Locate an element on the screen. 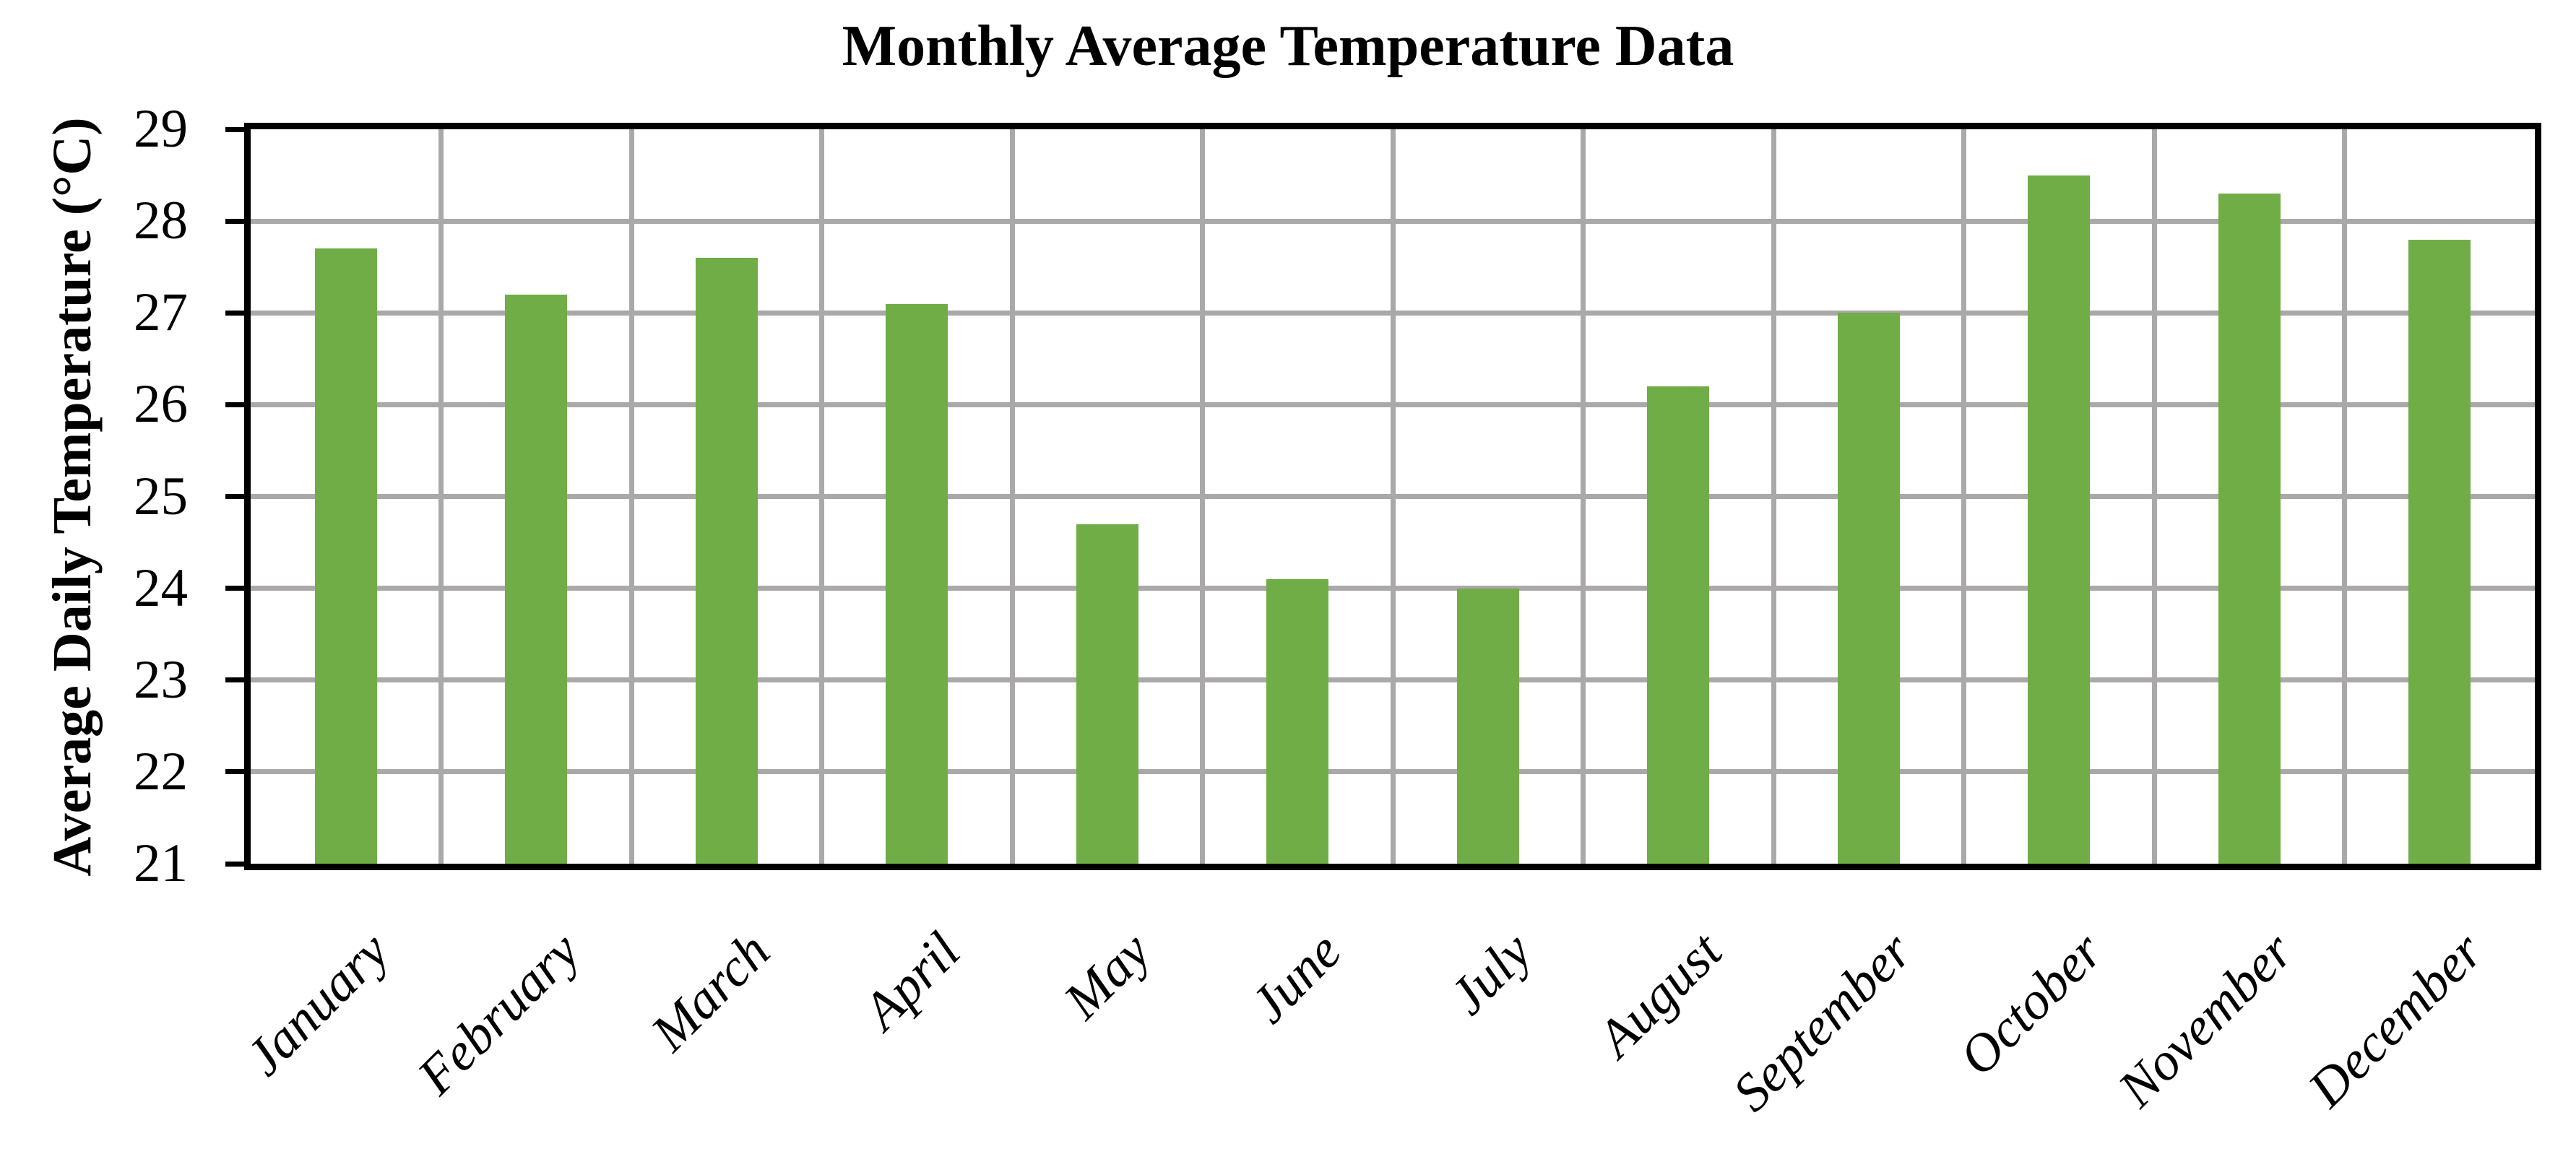  x-axis-label-november: November is located at coordinates (2205, 1020).